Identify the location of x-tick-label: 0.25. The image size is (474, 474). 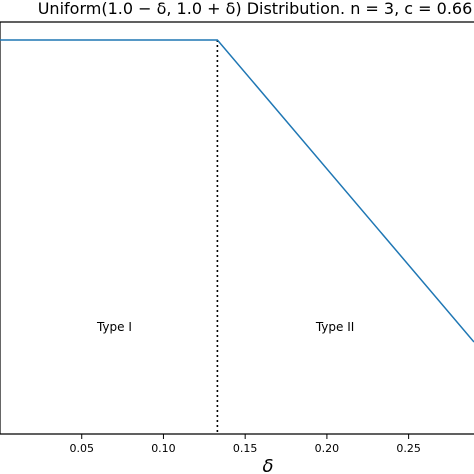
(408, 448).